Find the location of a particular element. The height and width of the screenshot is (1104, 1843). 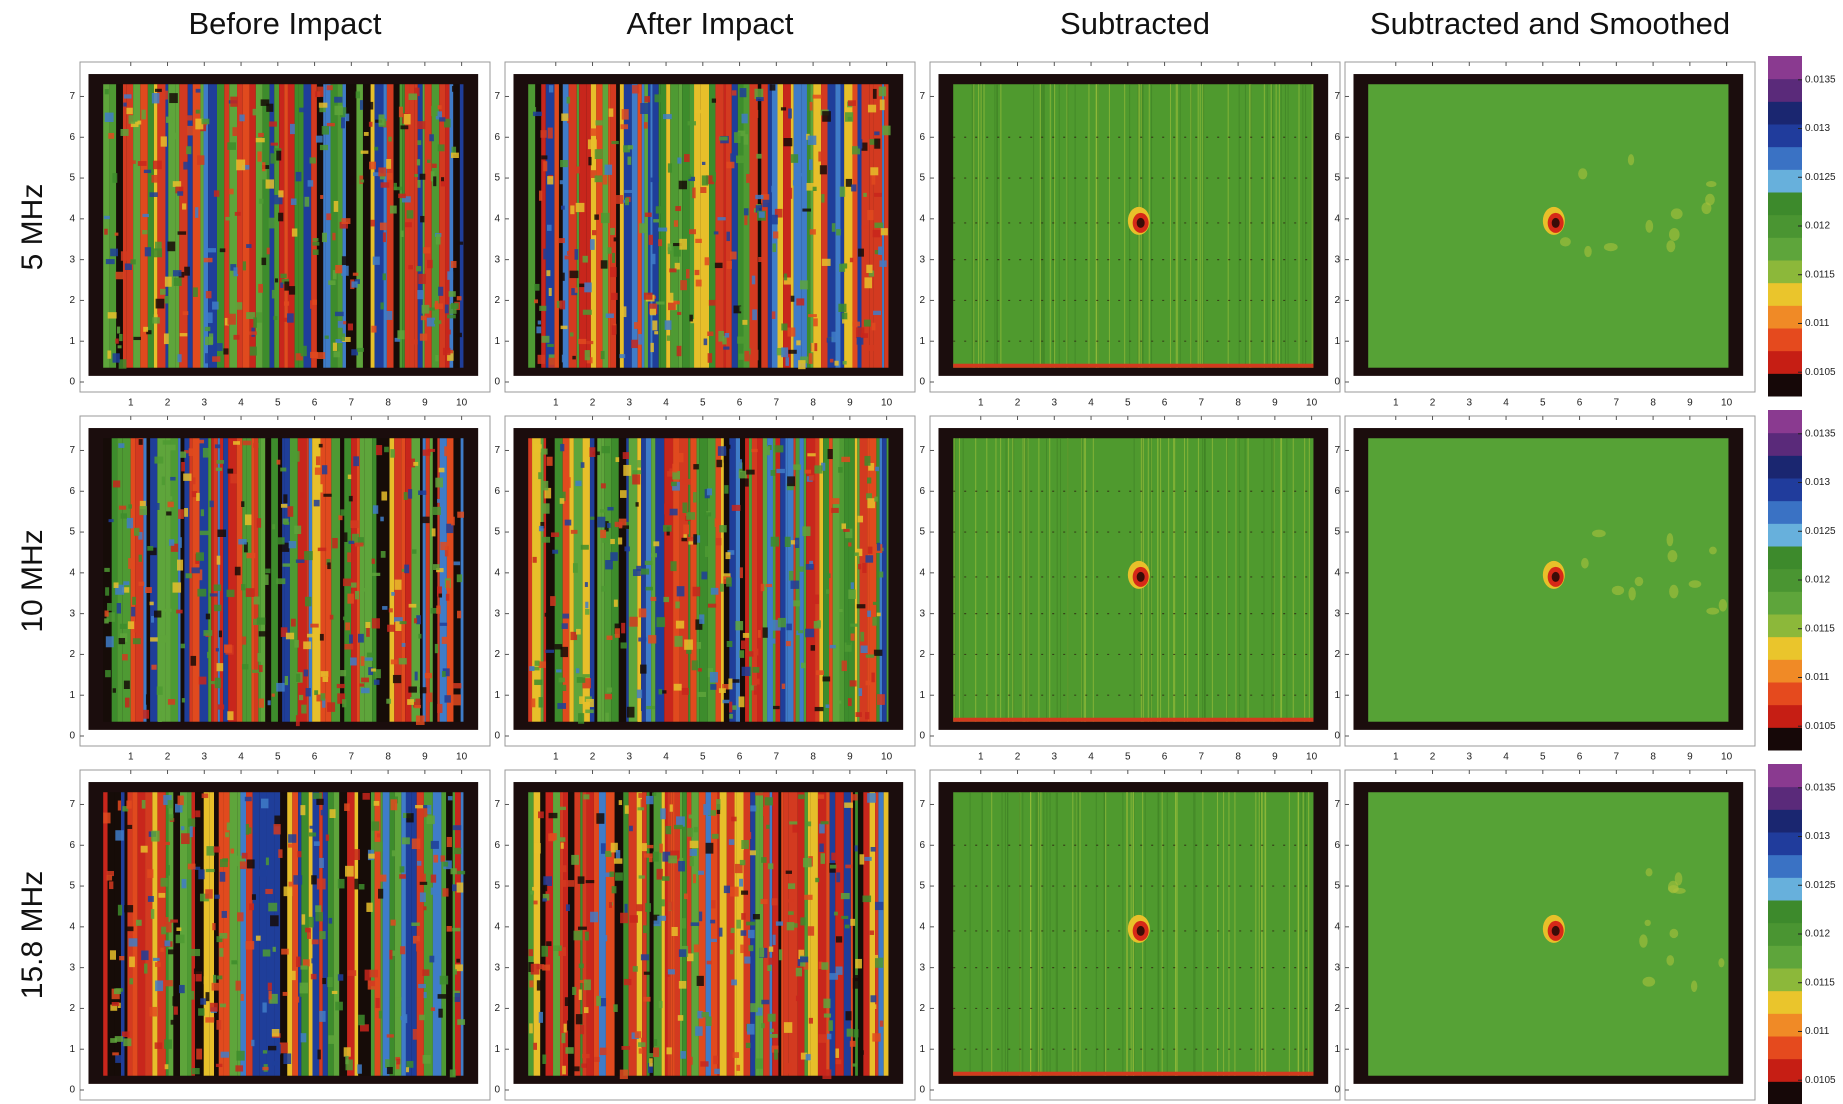

y-tick-label: 3 is located at coordinates (72, 967).